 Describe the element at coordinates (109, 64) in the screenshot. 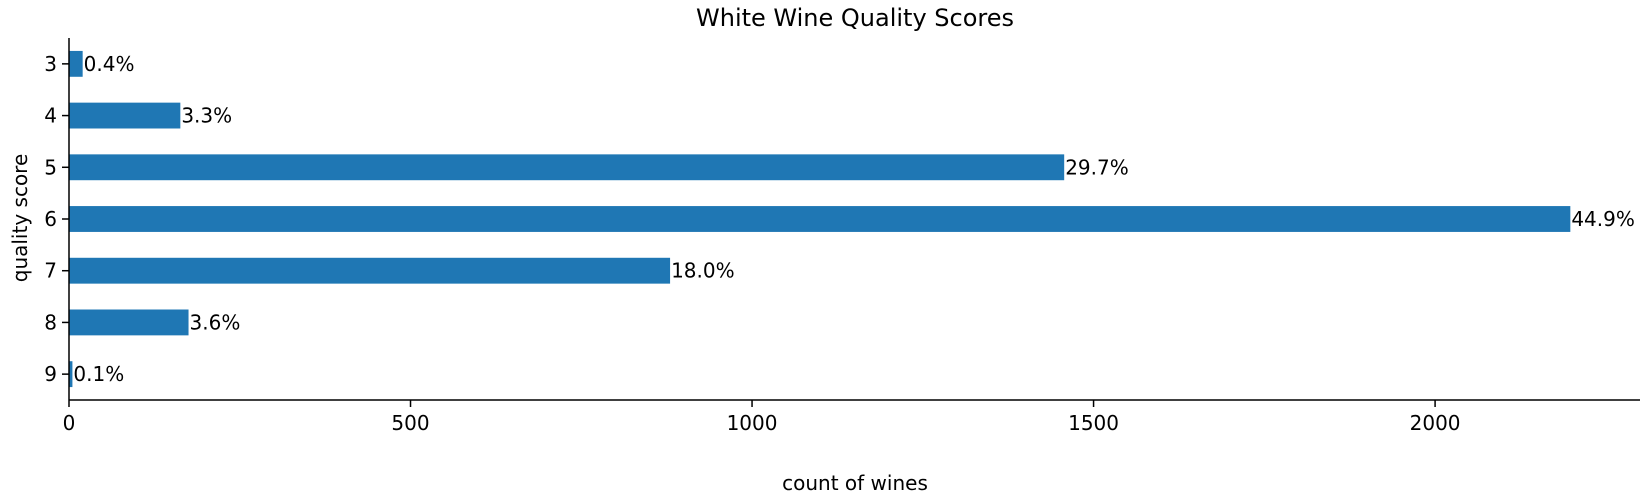

I see `data-label-3: 0.4%` at that location.